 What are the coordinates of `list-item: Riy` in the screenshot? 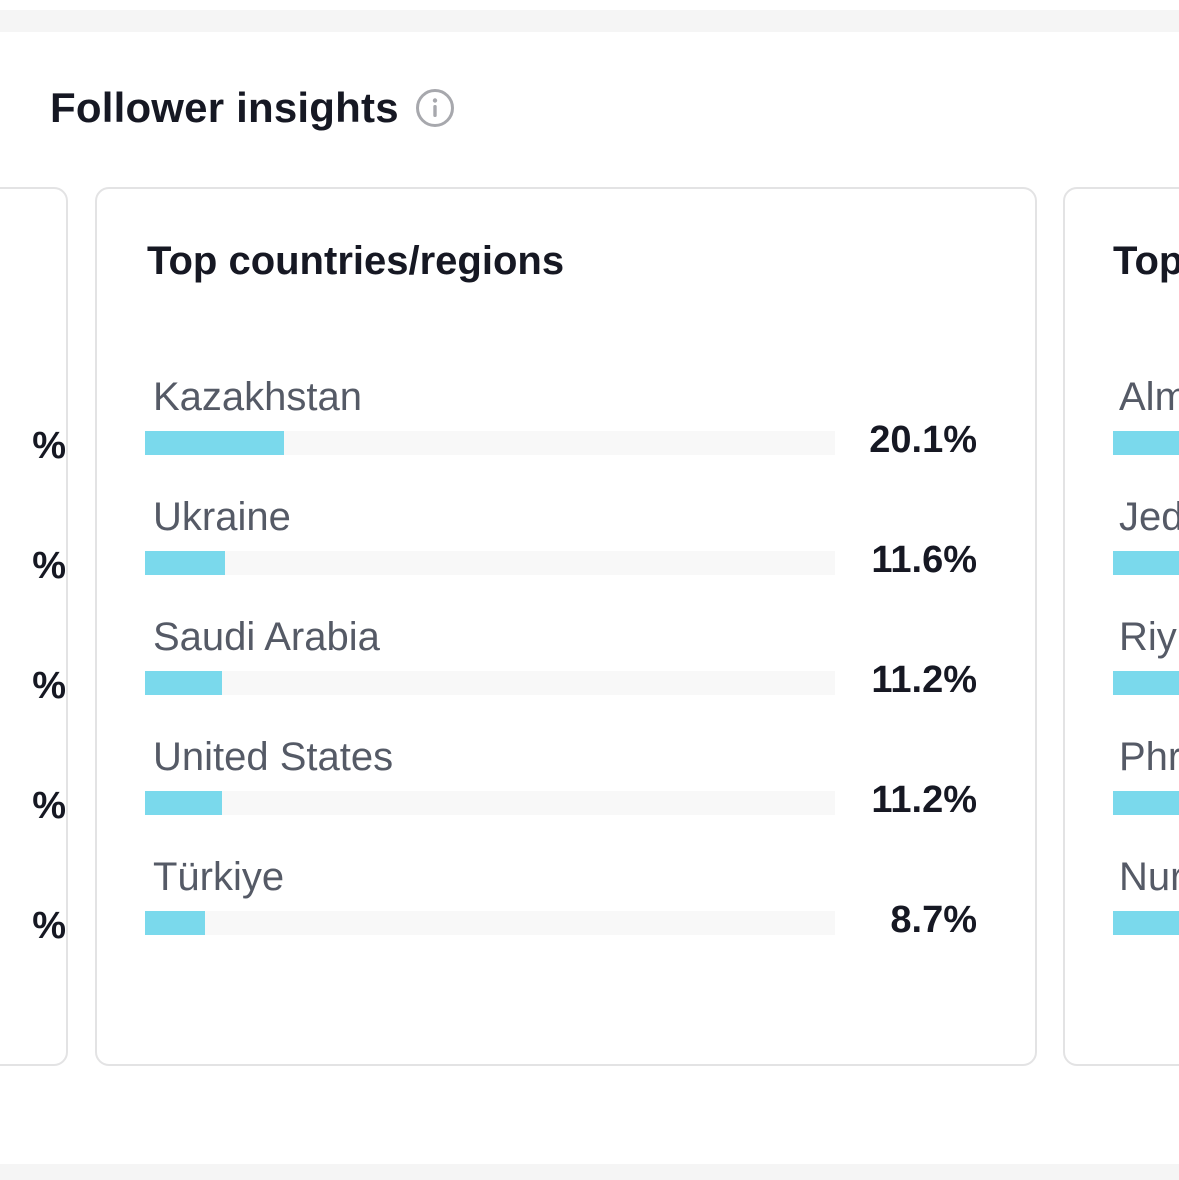 It's located at (1122, 675).